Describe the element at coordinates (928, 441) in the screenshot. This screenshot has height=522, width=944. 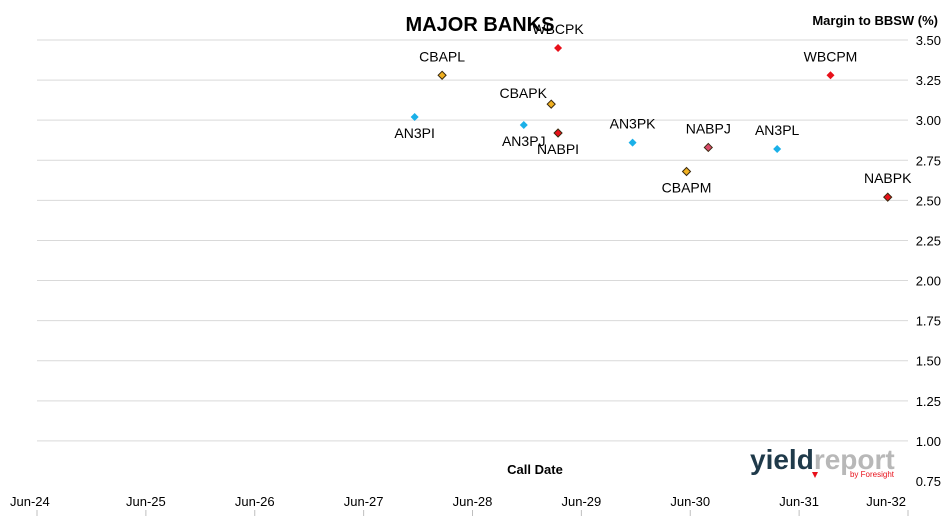
I see `y-tick-label: 1.00` at that location.